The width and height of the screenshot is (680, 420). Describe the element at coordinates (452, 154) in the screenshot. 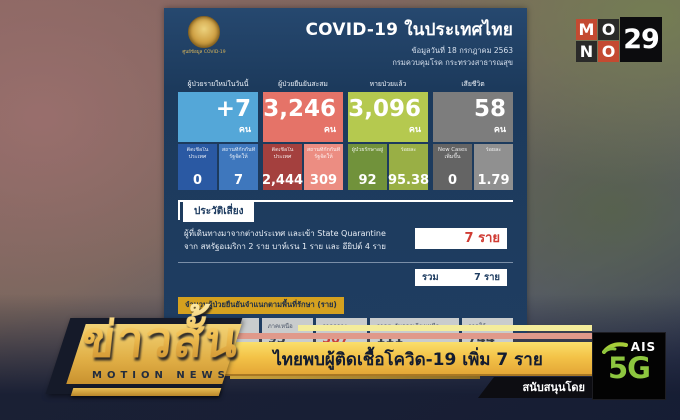

I see `sub-label: New Cases เพิ่มขึ้น` at that location.